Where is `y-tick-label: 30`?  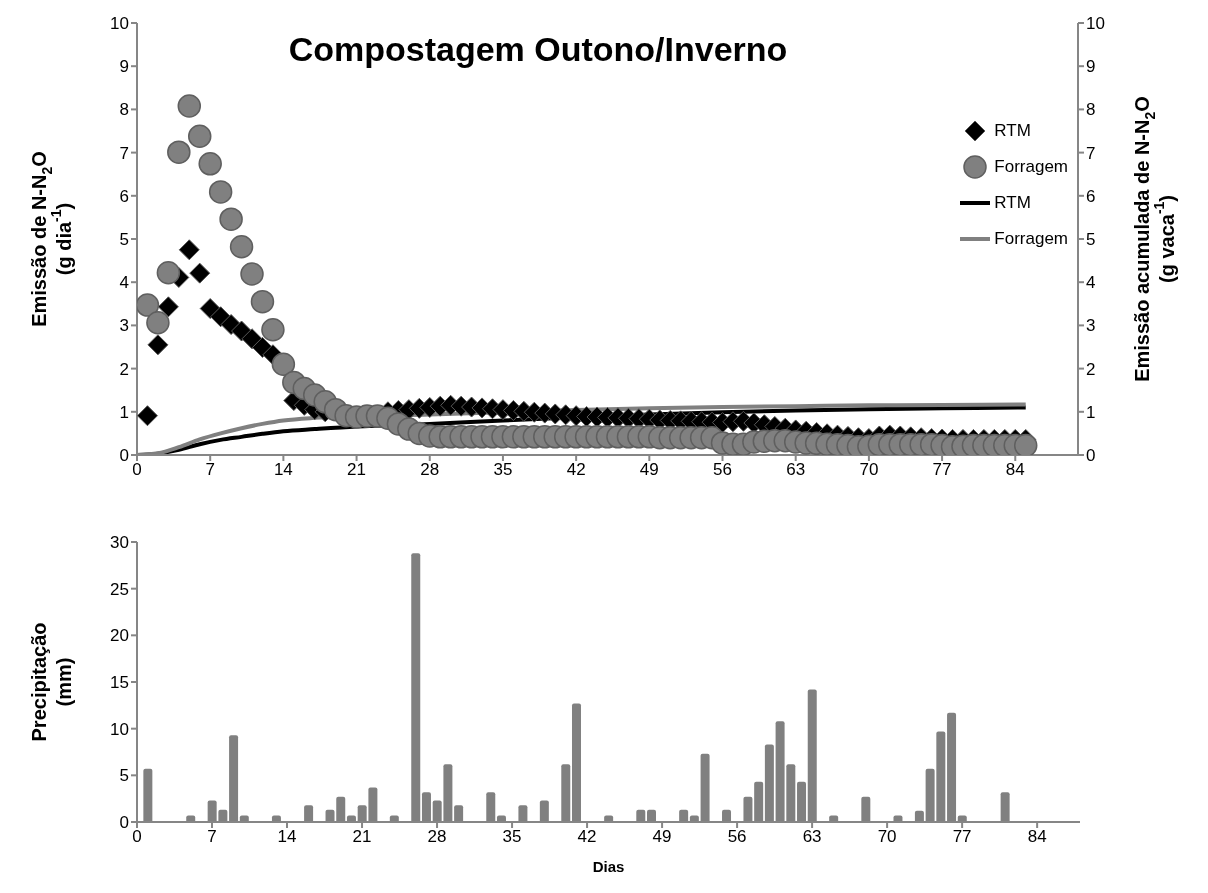 y-tick-label: 30 is located at coordinates (119, 543).